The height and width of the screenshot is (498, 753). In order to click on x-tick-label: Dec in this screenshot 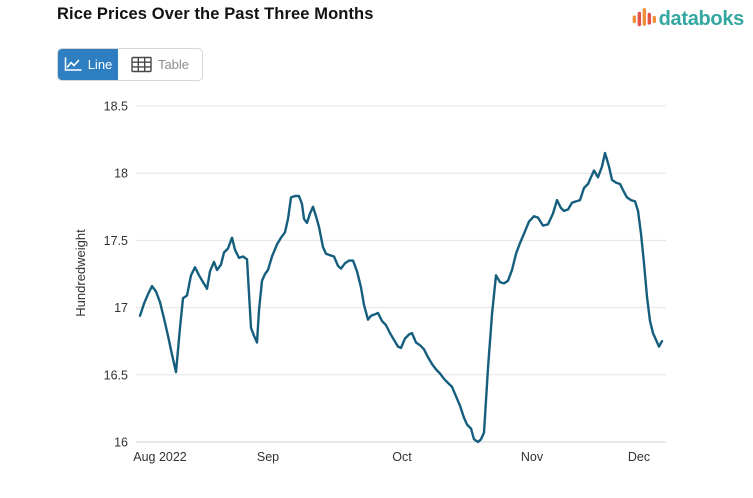, I will do `click(639, 457)`.